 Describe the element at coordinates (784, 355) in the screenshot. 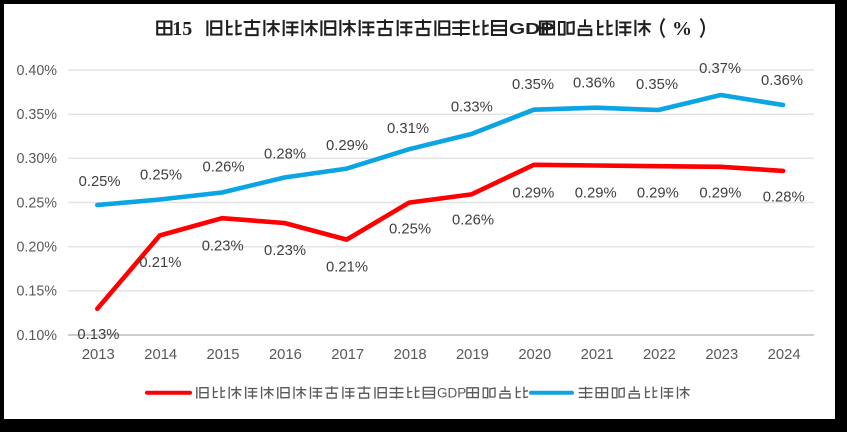

I see `svg-text: 2024` at that location.